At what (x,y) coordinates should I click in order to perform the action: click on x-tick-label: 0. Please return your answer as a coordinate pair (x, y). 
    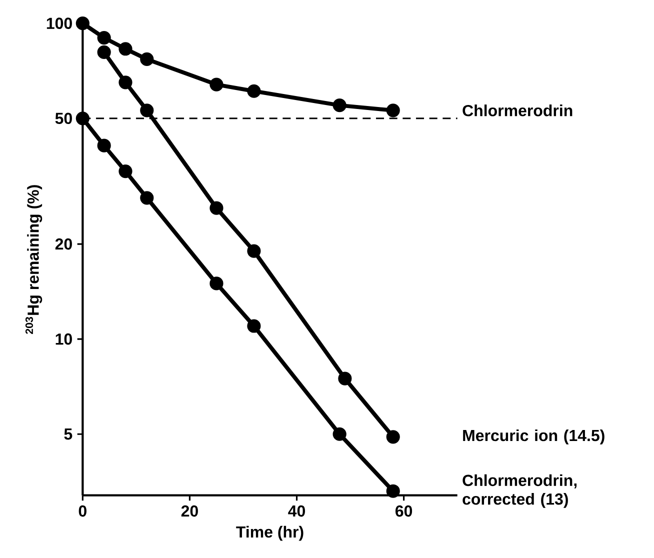
    Looking at the image, I should click on (82, 511).